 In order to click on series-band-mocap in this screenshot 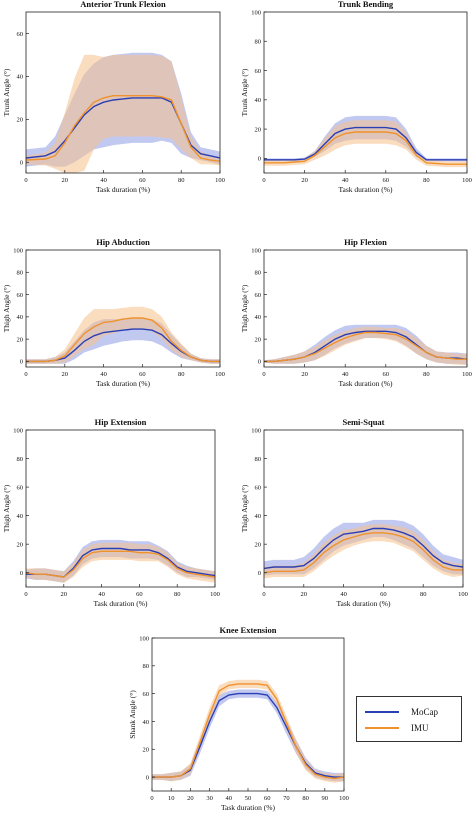, I will do `click(248, 735)`.